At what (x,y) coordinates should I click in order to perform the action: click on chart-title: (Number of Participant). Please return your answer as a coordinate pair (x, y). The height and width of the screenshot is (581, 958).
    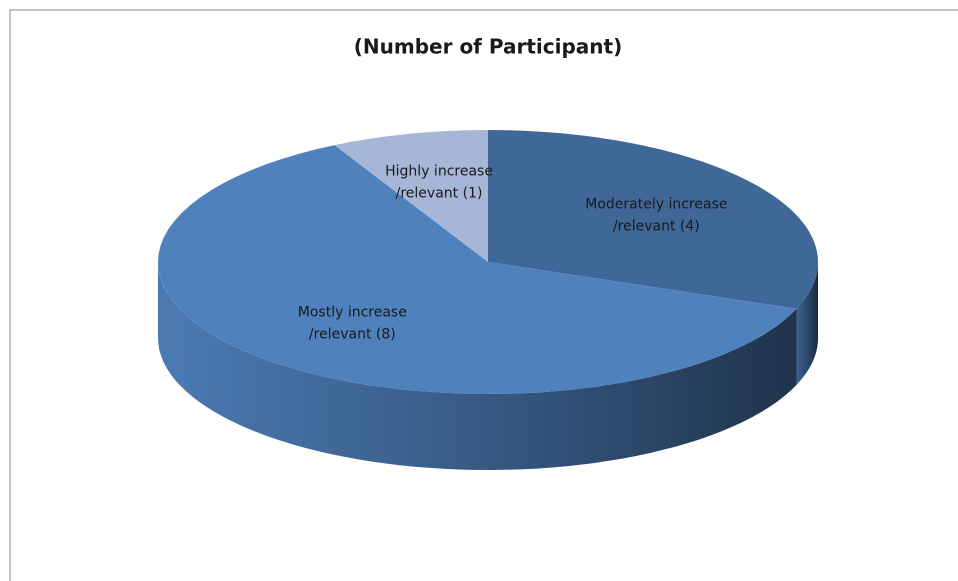
    Looking at the image, I should click on (488, 47).